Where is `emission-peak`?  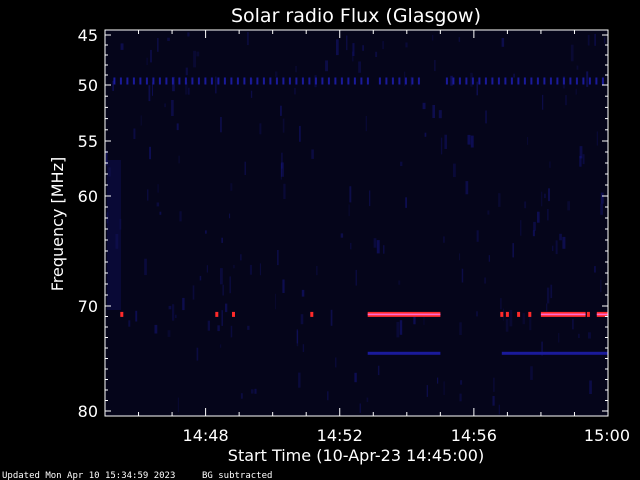
emission-peak is located at coordinates (563, 314).